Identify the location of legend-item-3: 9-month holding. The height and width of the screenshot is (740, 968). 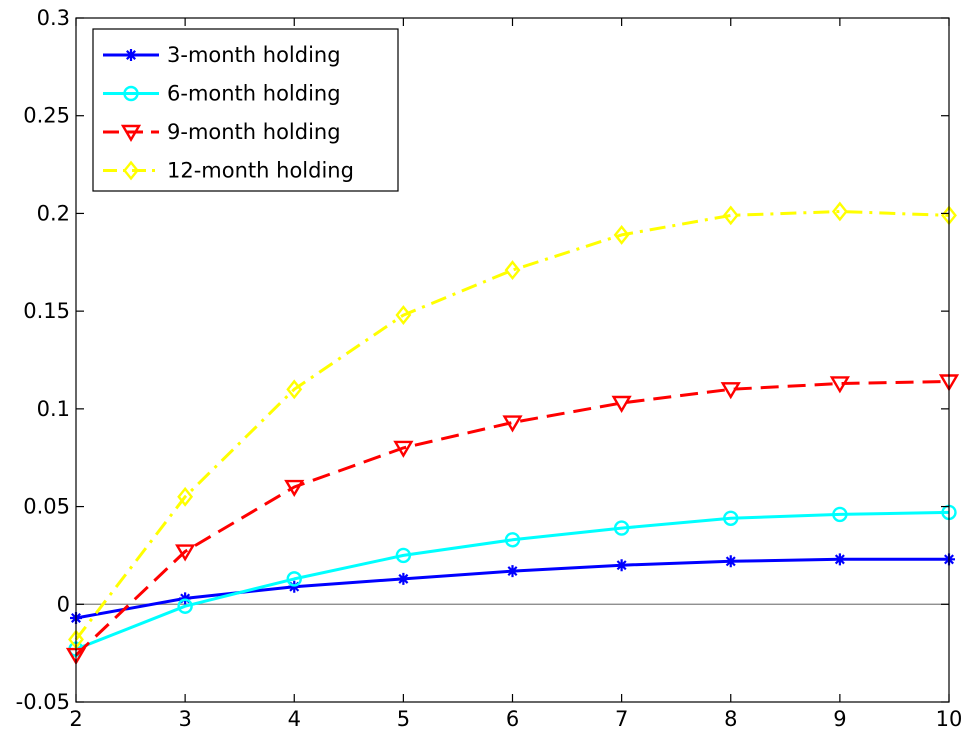
(222, 132).